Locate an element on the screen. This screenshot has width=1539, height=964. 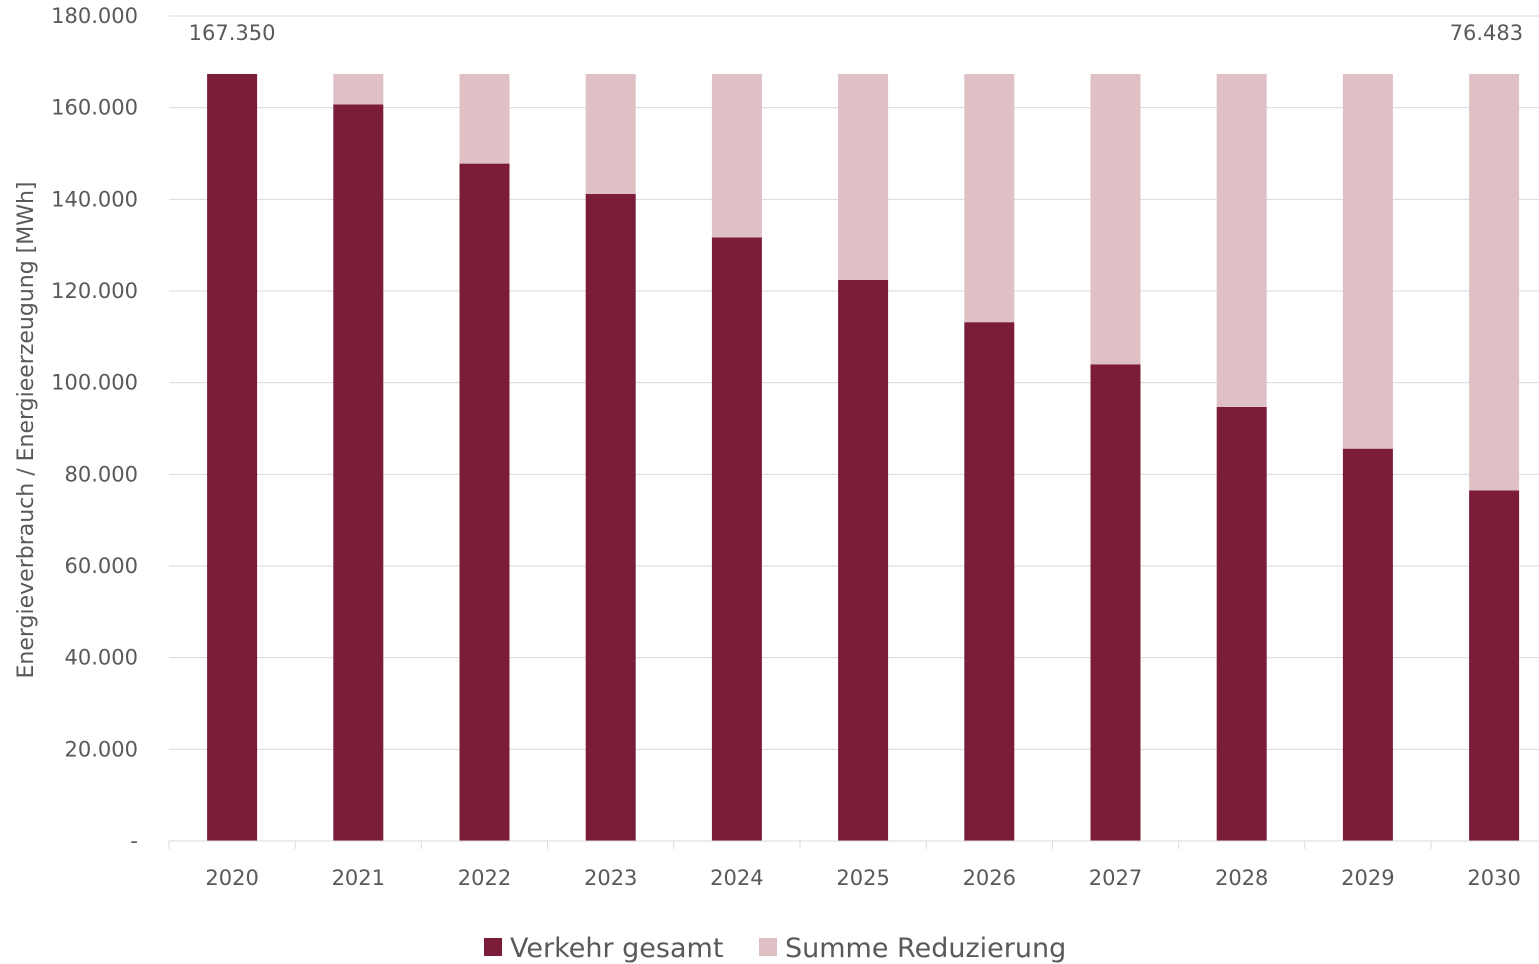
y-tick-label: 100.000 is located at coordinates (94, 383).